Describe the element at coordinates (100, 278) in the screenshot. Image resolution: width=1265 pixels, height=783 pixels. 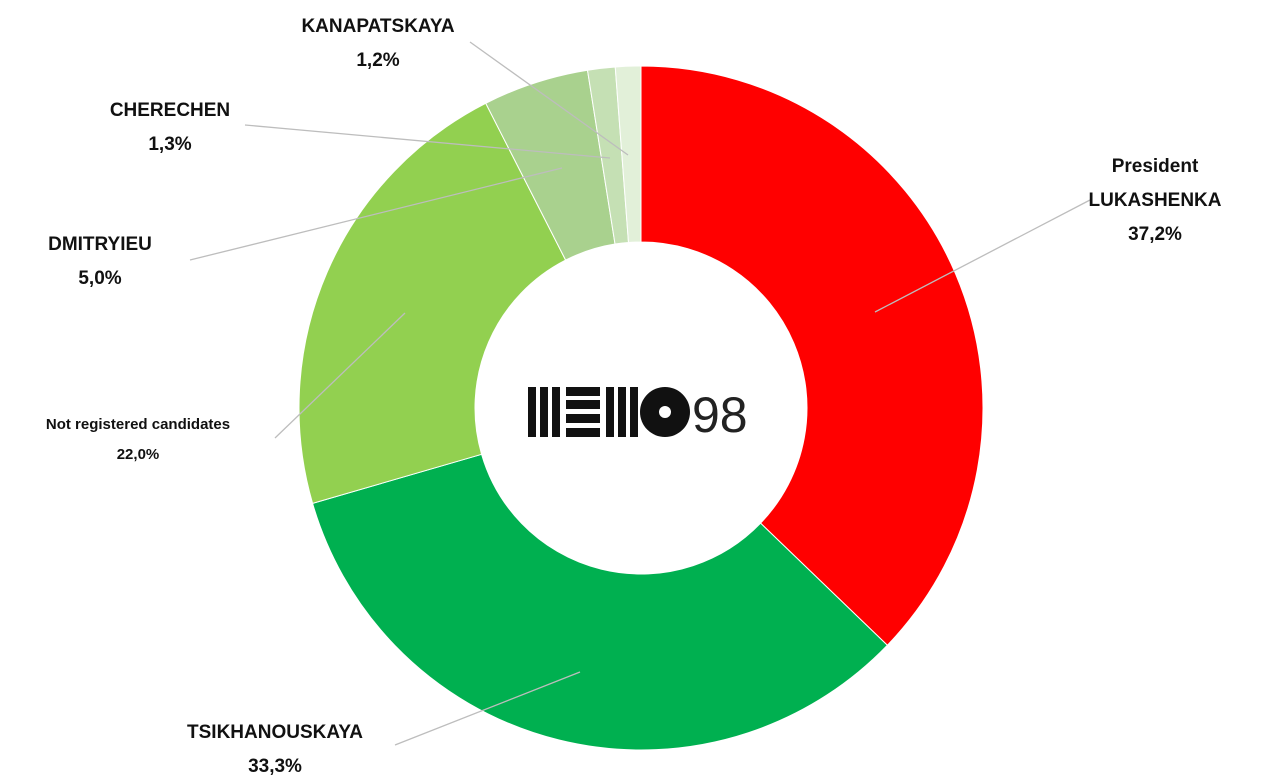
I see `value-label: 5,0%` at that location.